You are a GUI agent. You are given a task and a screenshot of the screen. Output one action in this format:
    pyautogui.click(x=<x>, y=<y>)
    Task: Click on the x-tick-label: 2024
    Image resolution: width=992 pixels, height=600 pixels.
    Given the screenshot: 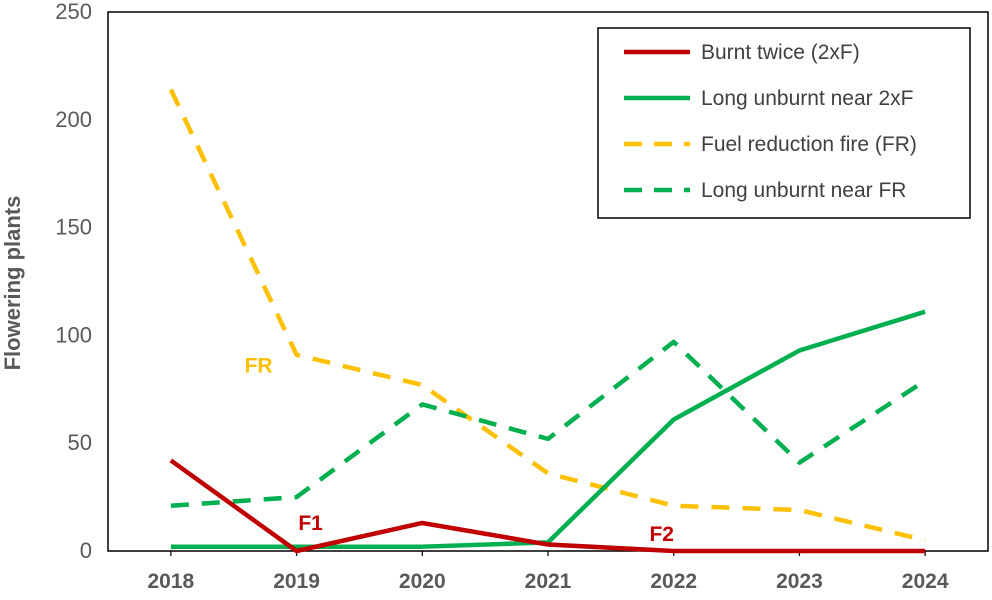 What is the action you would take?
    pyautogui.click(x=925, y=581)
    